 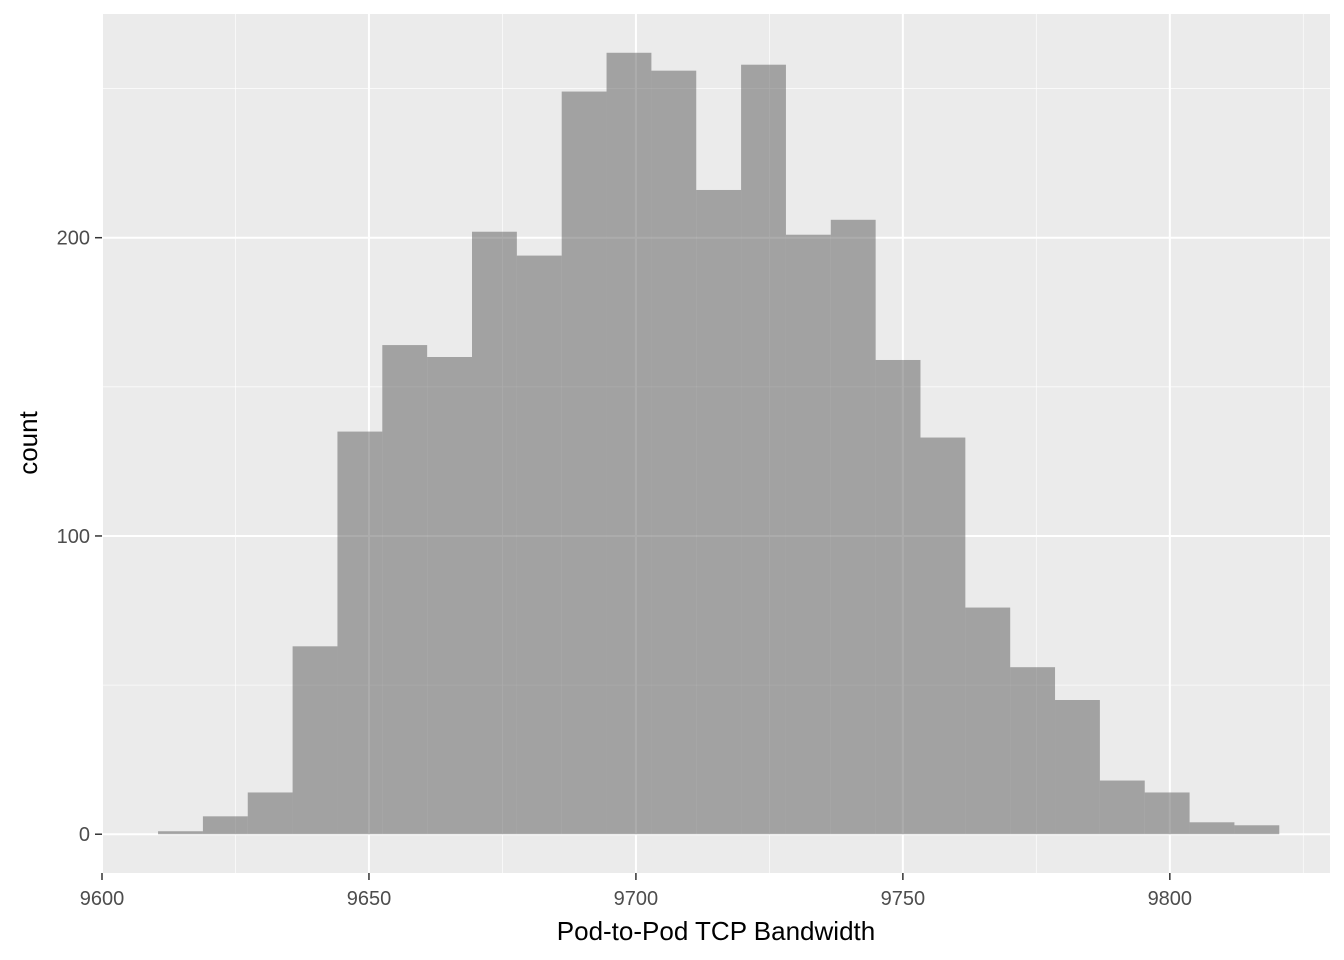 I want to click on x-tick-label: 9800, so click(x=1170, y=899).